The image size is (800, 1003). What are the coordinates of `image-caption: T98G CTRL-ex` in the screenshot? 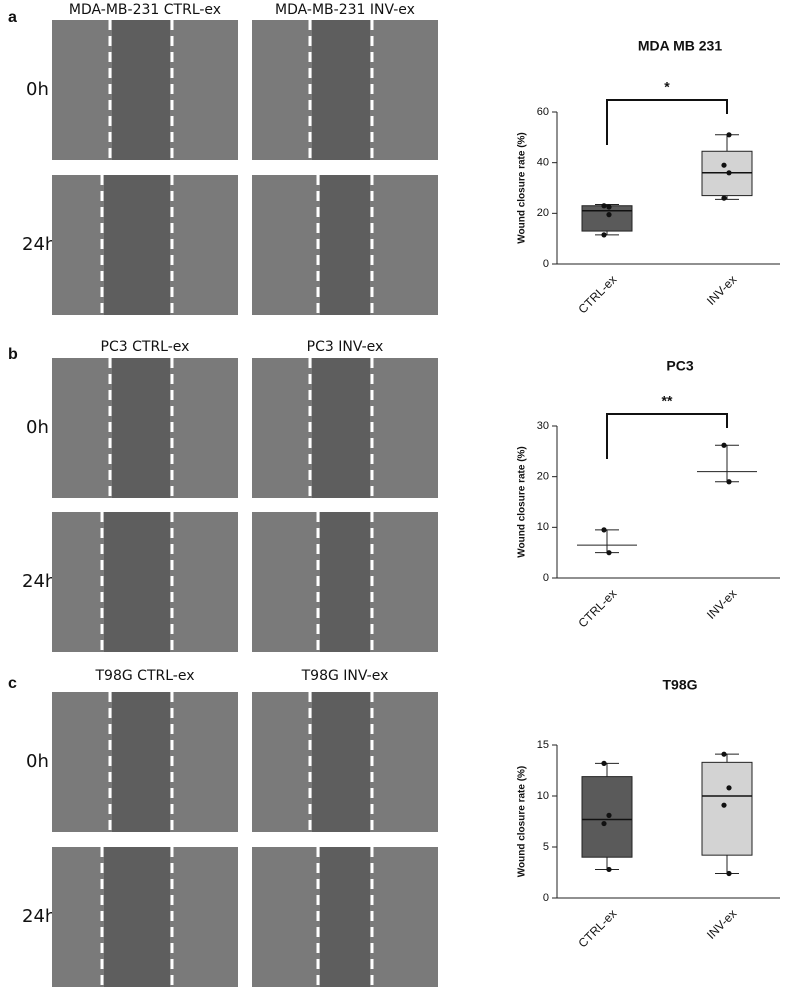 It's located at (145, 676).